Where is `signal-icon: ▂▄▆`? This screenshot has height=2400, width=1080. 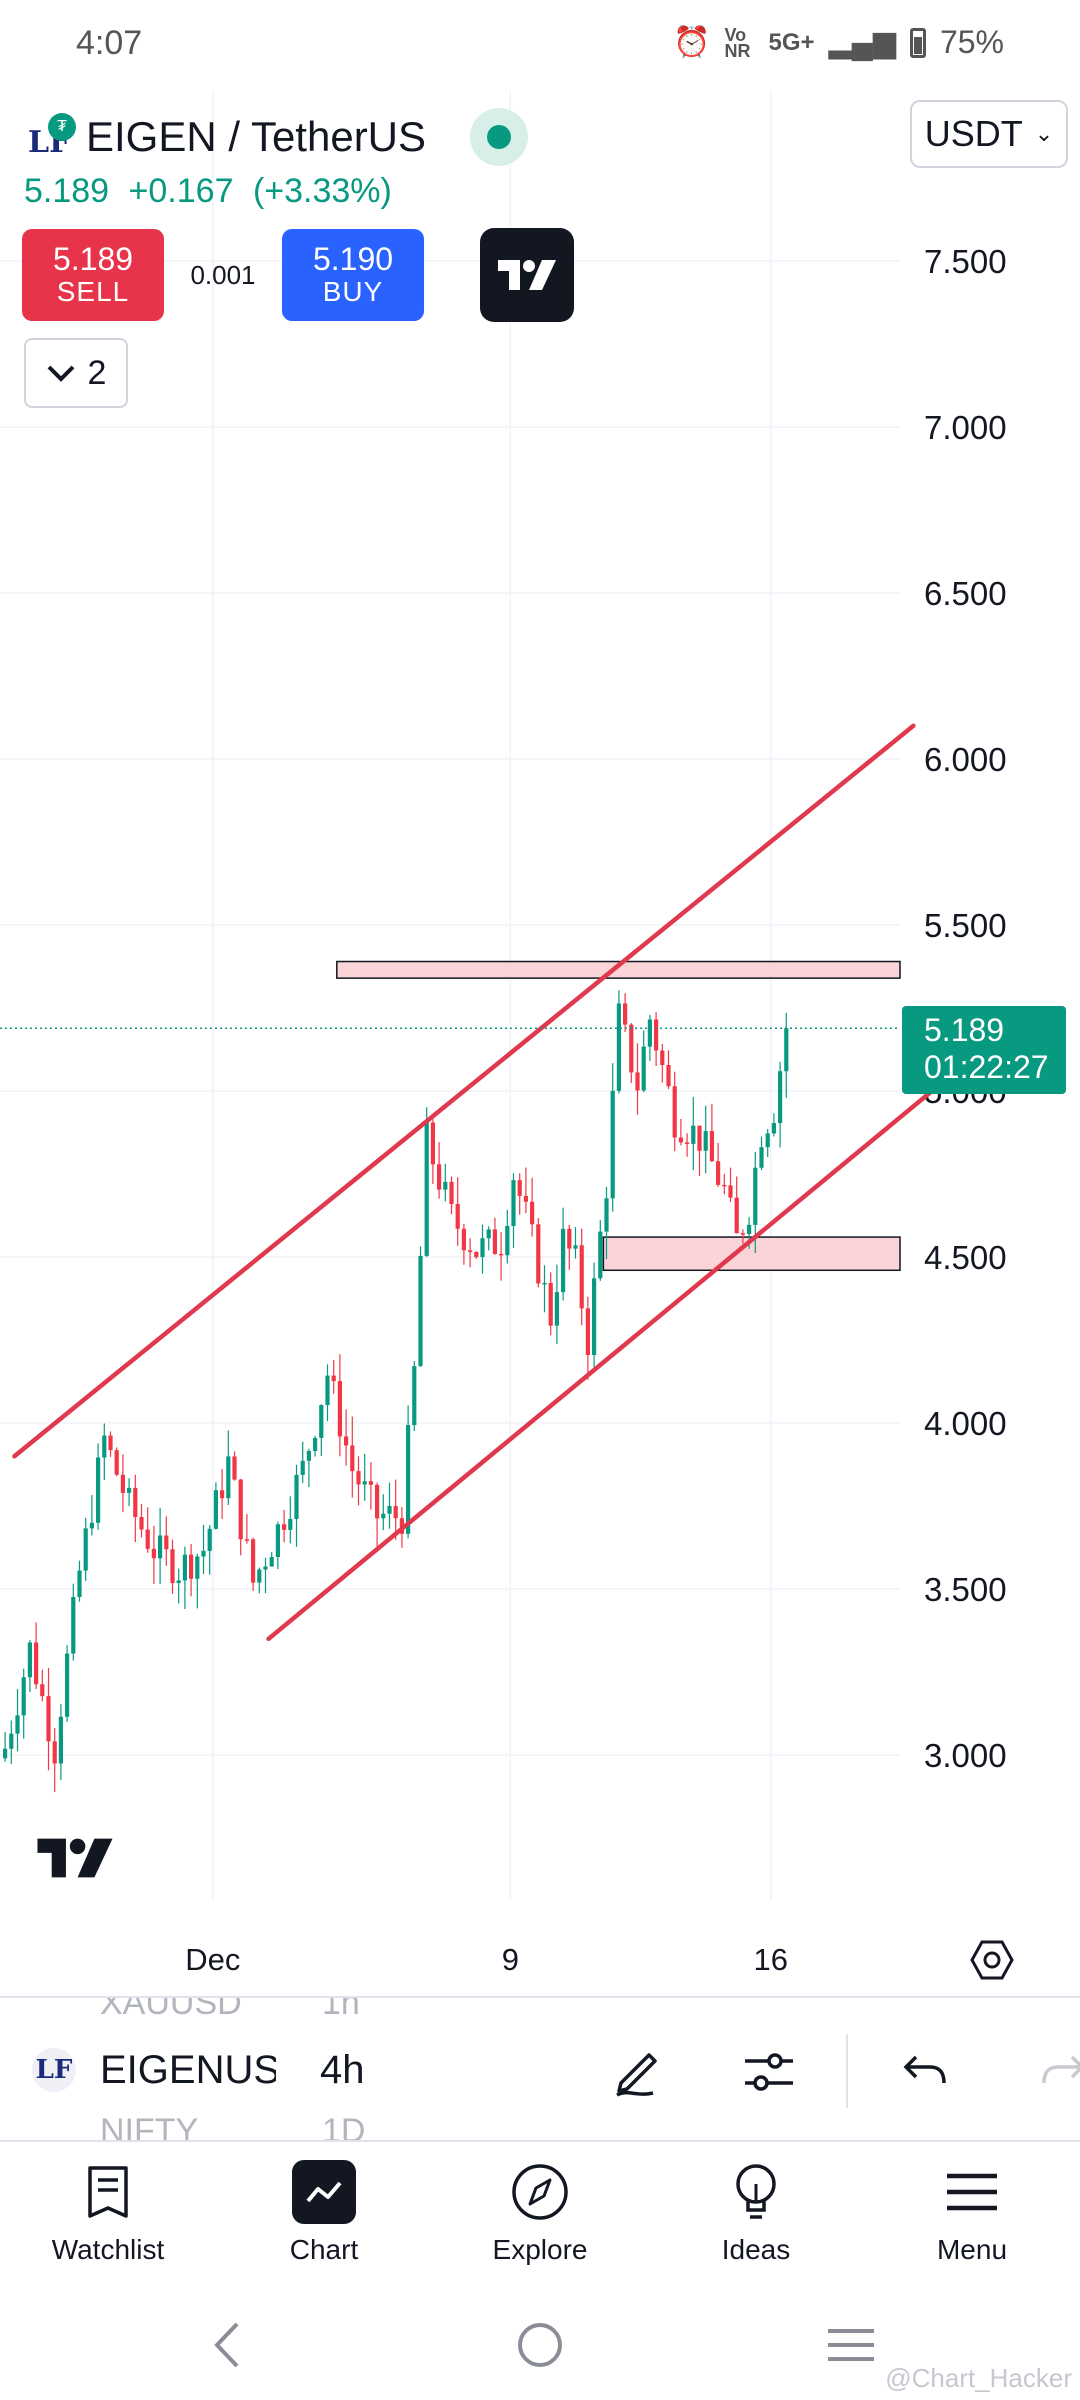 signal-icon: ▂▄▆ is located at coordinates (862, 42).